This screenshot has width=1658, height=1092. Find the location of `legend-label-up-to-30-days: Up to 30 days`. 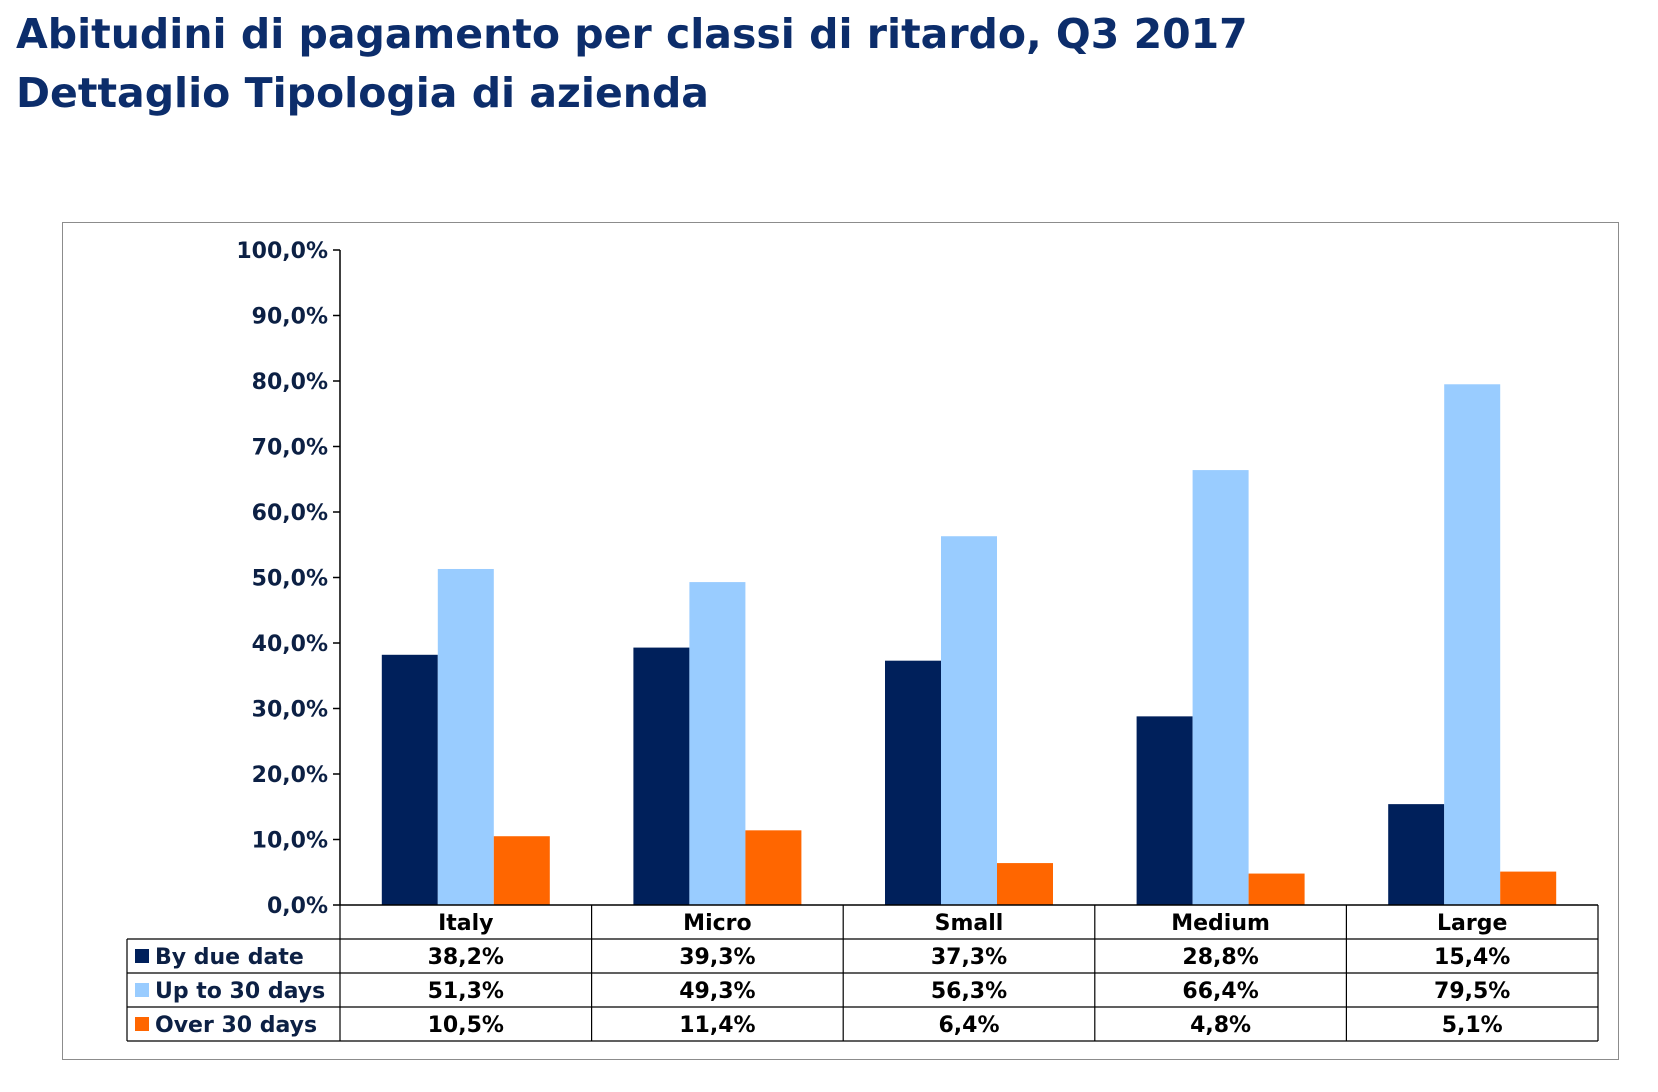

legend-label-up-to-30-days: Up to 30 days is located at coordinates (240, 991).